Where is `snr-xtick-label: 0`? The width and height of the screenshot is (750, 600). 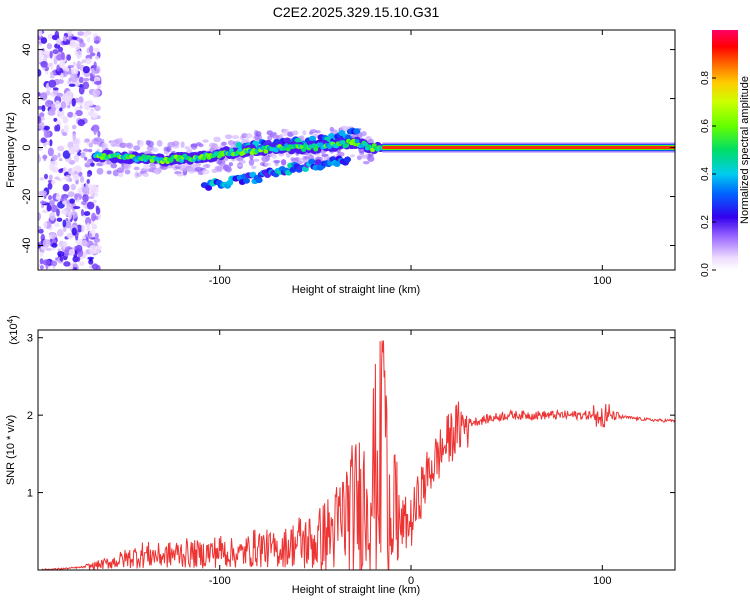
snr-xtick-label: 0 is located at coordinates (411, 581).